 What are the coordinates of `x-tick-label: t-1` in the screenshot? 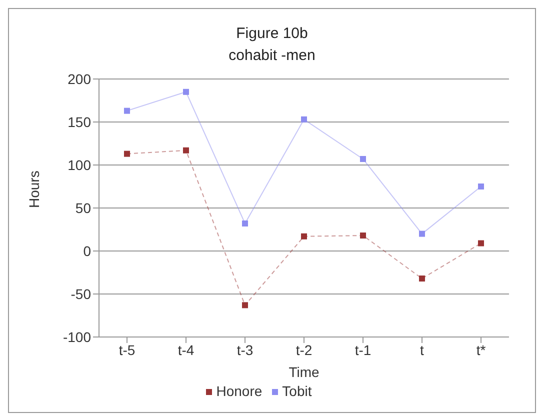 It's located at (363, 350).